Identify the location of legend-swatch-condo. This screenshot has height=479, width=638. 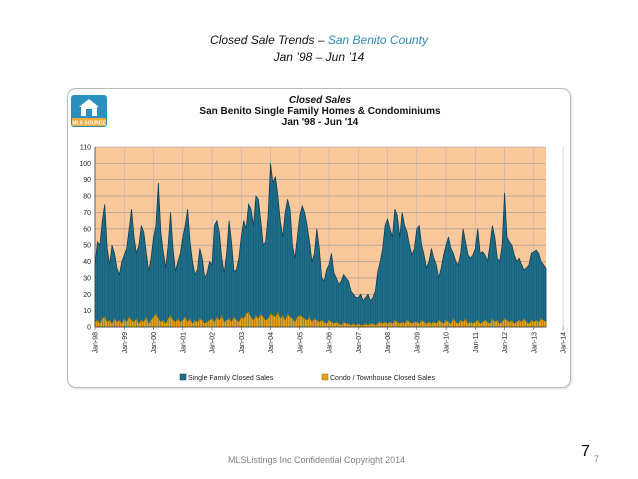
(325, 377).